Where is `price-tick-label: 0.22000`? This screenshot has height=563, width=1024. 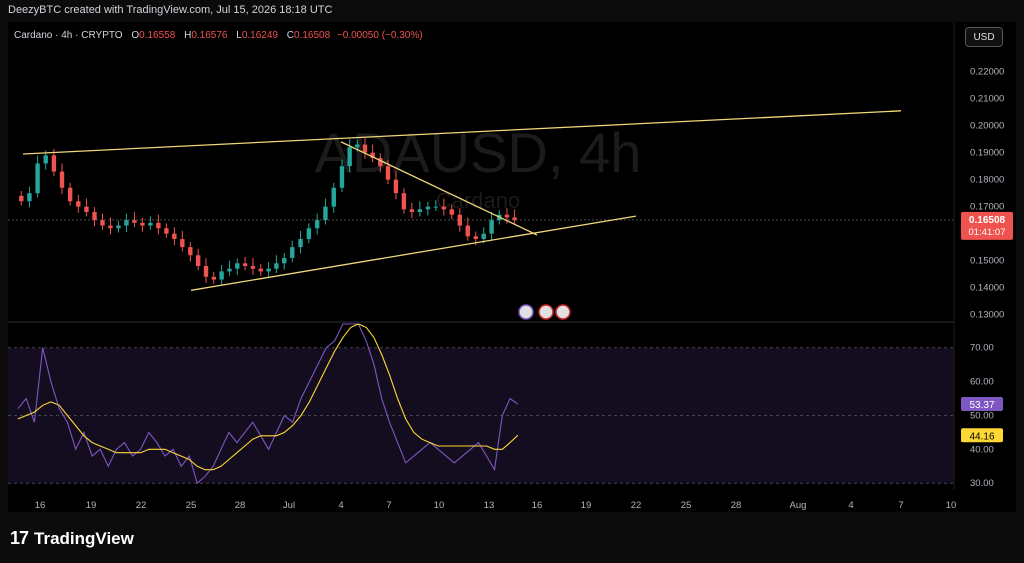
price-tick-label: 0.22000 is located at coordinates (987, 72).